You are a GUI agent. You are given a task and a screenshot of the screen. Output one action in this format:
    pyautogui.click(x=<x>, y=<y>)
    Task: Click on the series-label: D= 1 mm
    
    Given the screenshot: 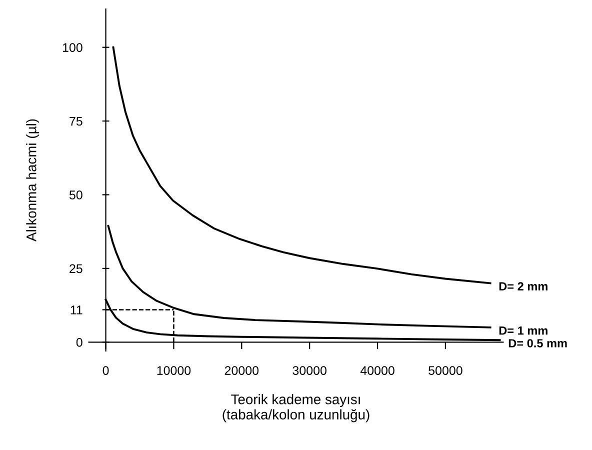 What is the action you would take?
    pyautogui.click(x=523, y=330)
    